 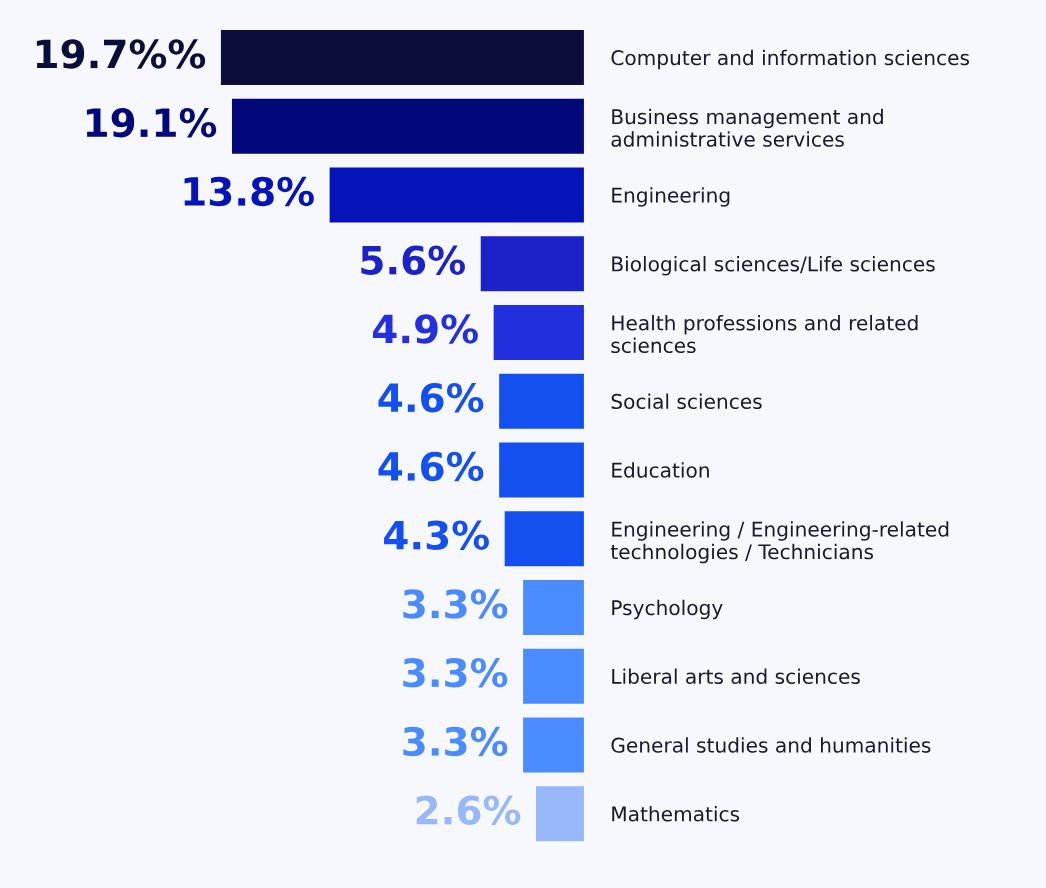 What do you see at coordinates (121, 54) in the screenshot?
I see `data-label: 19.7%%` at bounding box center [121, 54].